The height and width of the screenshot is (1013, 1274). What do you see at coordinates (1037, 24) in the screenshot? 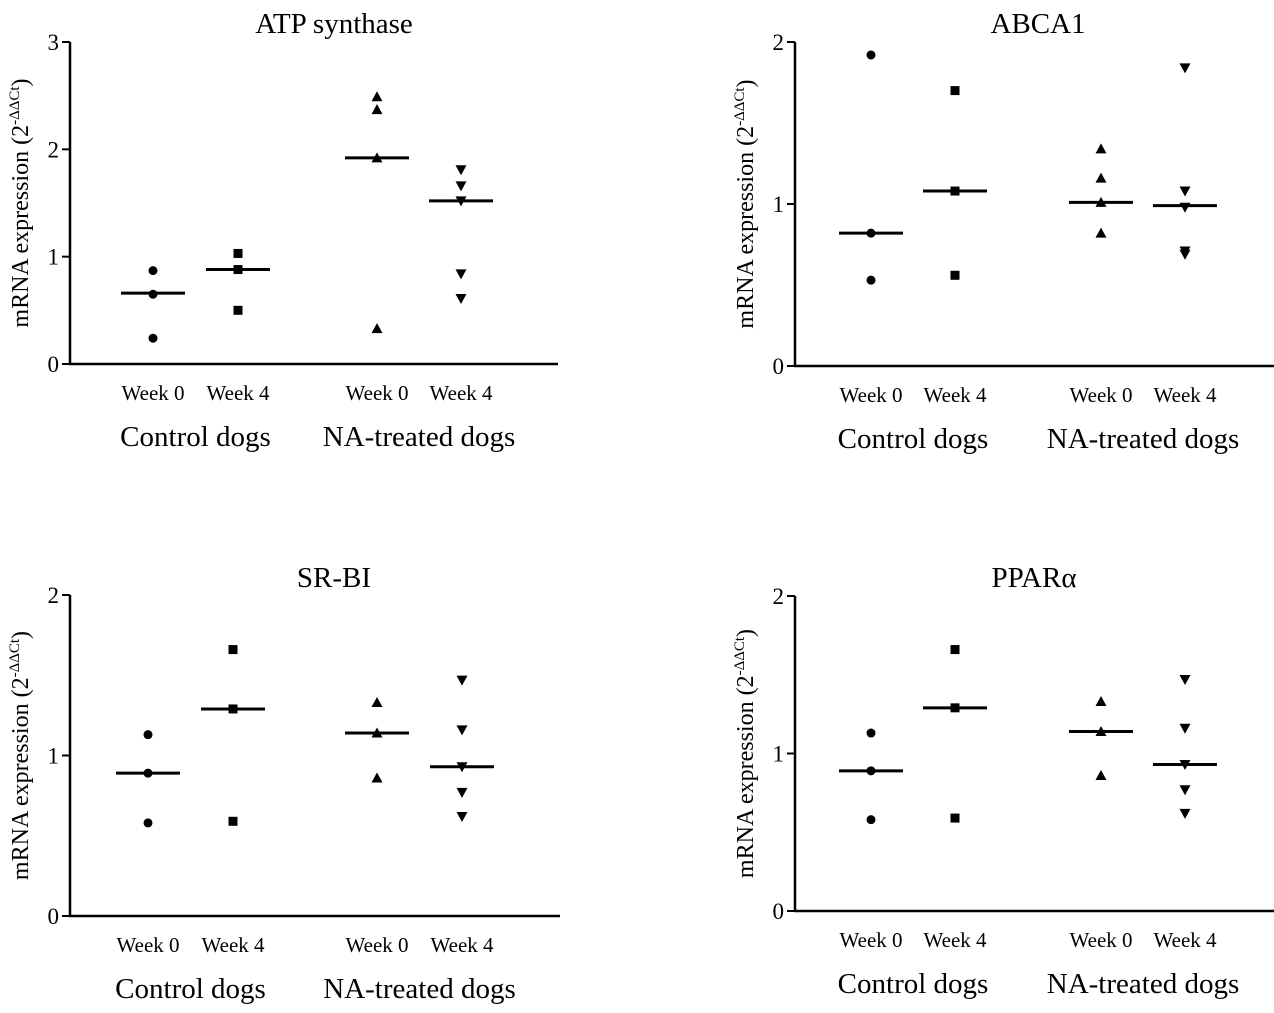
I see `chart-title: ABCA1` at bounding box center [1037, 24].